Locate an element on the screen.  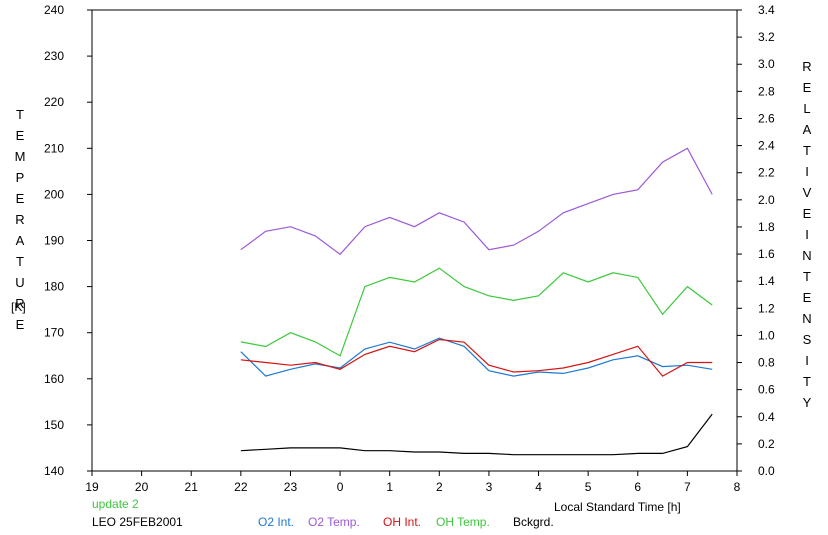
y-left-tick-label: 140 is located at coordinates (54, 471).